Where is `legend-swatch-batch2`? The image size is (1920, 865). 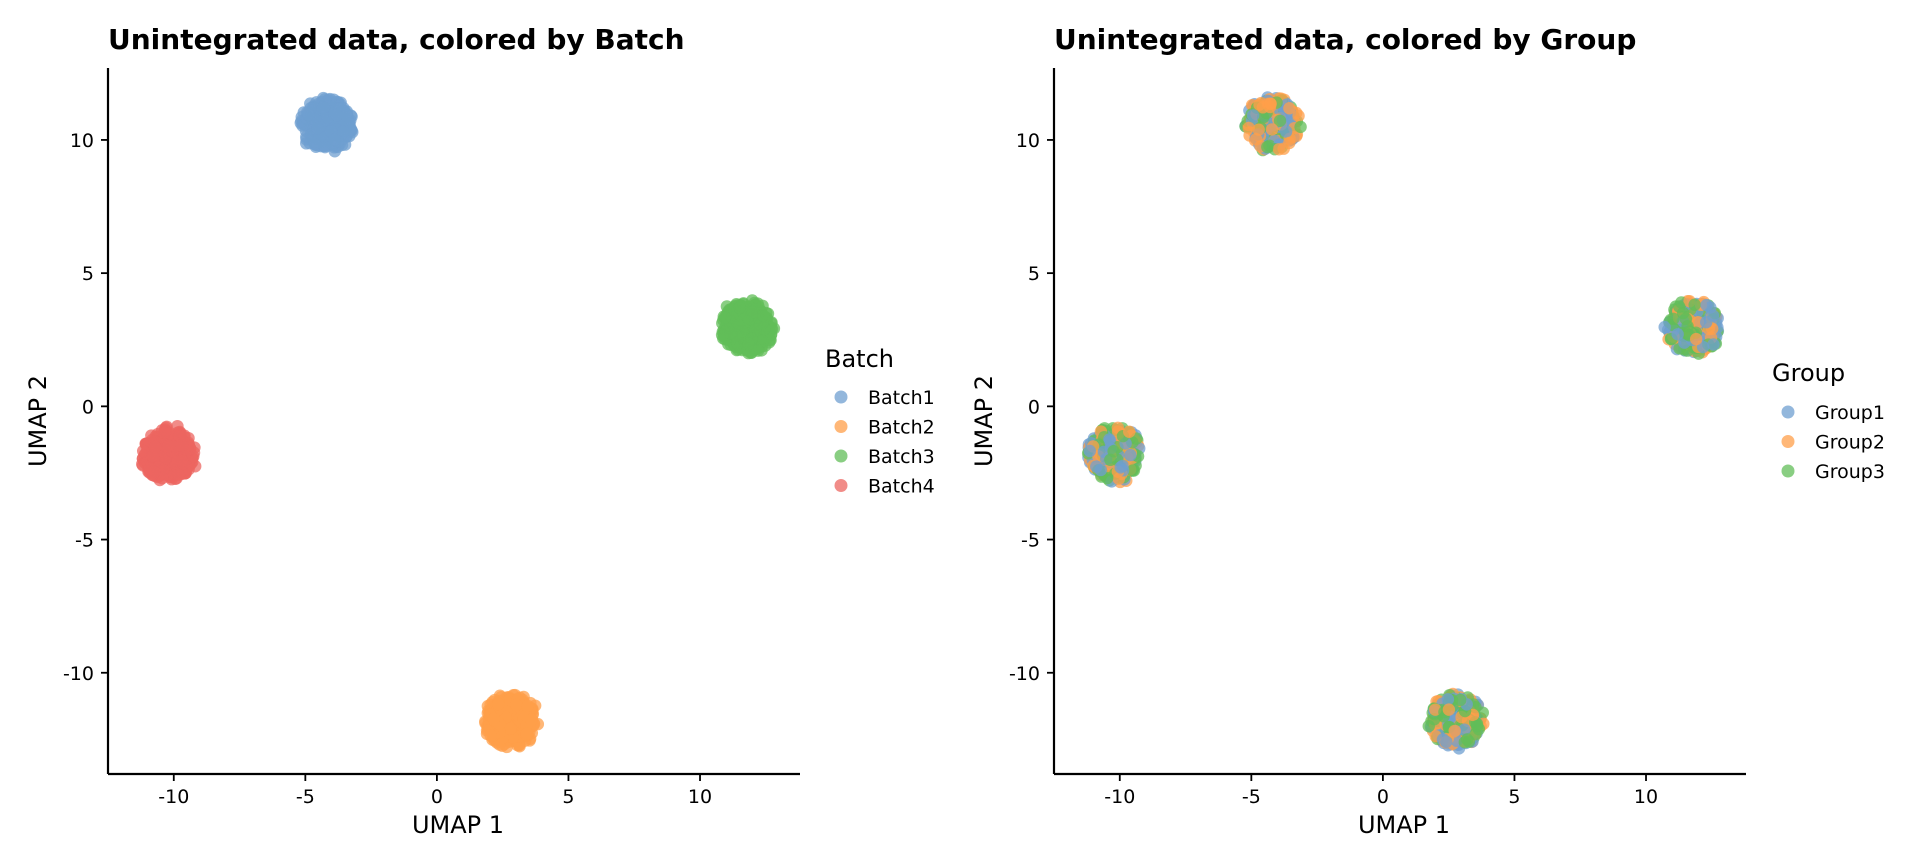
legend-swatch-batch2 is located at coordinates (841, 426).